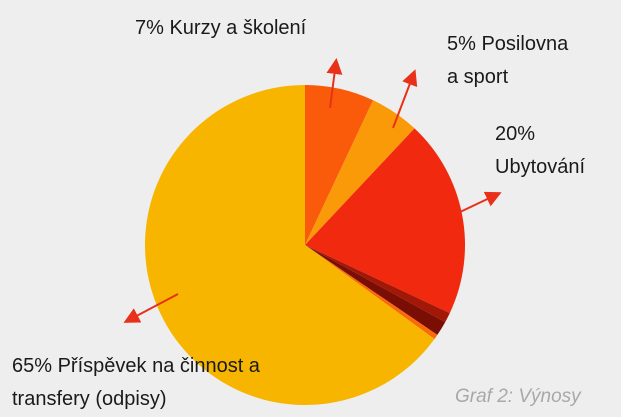  What do you see at coordinates (540, 167) in the screenshot?
I see `category-label: Ubytování` at bounding box center [540, 167].